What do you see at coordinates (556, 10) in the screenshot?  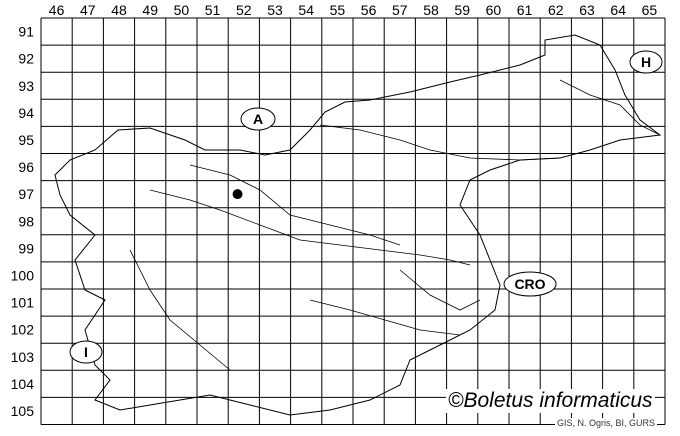 I see `column-label: 62` at bounding box center [556, 10].